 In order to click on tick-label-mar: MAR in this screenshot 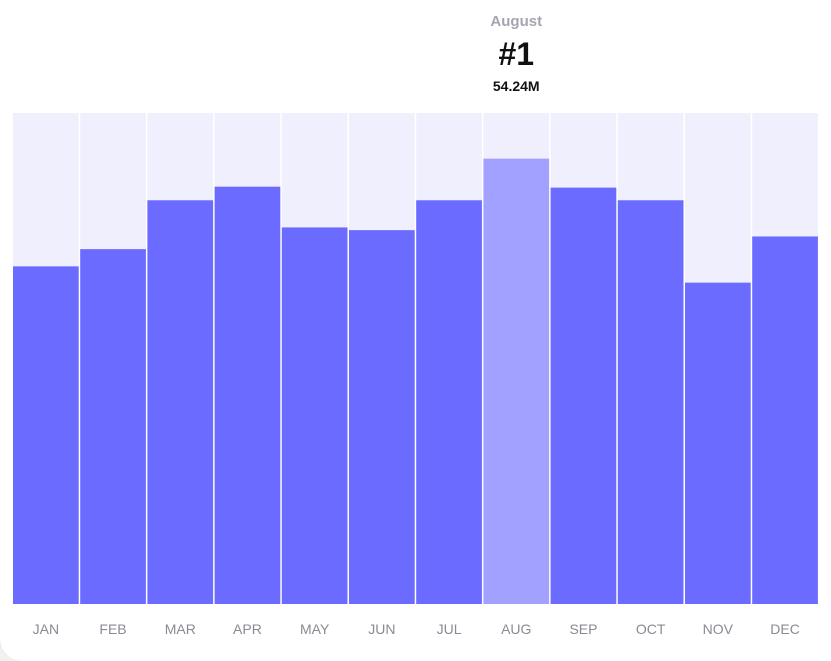, I will do `click(180, 629)`.